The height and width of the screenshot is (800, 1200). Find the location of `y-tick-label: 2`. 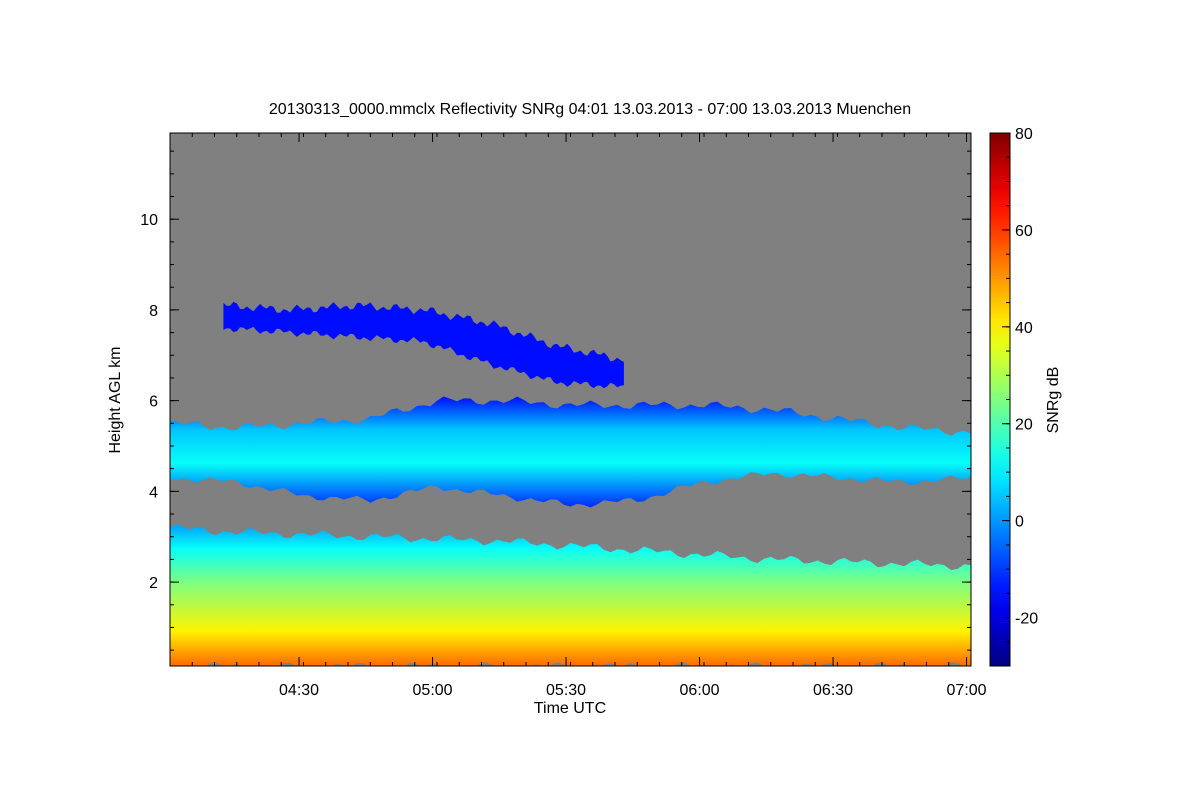

y-tick-label: 2 is located at coordinates (153, 583).